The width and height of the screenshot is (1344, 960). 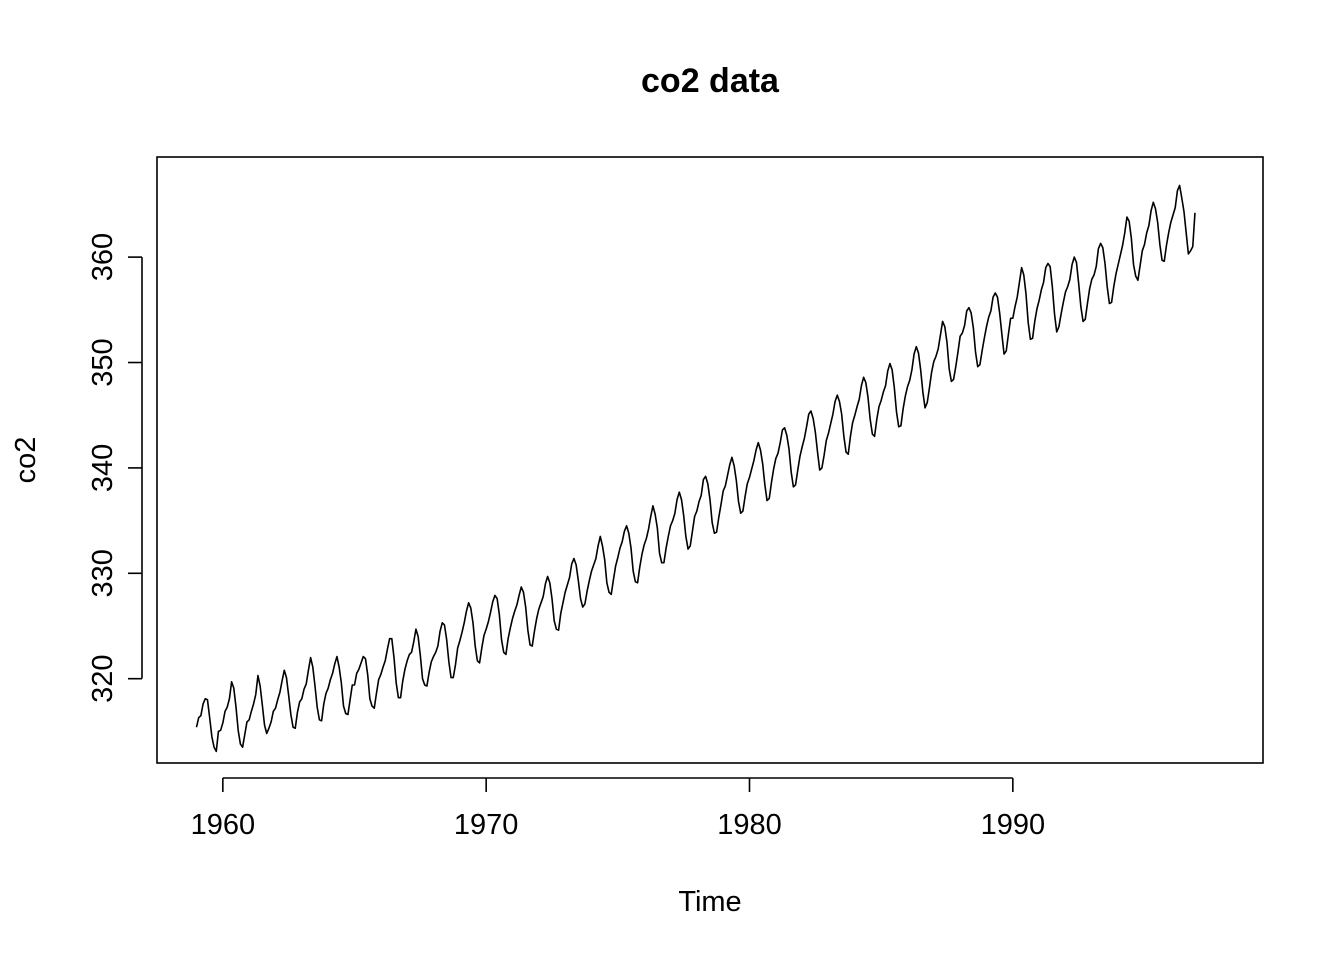 I want to click on y-axis: 320 330 340 350 360, so click(x=115, y=468).